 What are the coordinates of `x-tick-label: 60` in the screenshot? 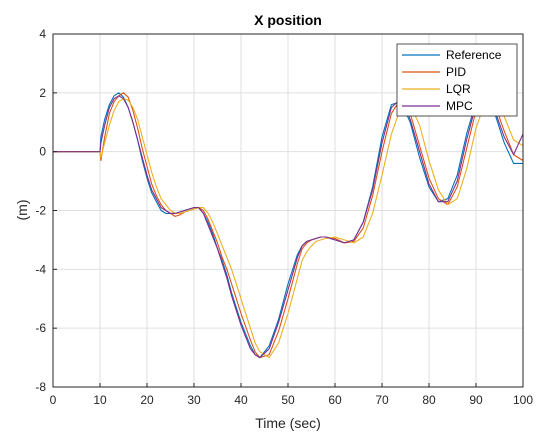 It's located at (335, 400).